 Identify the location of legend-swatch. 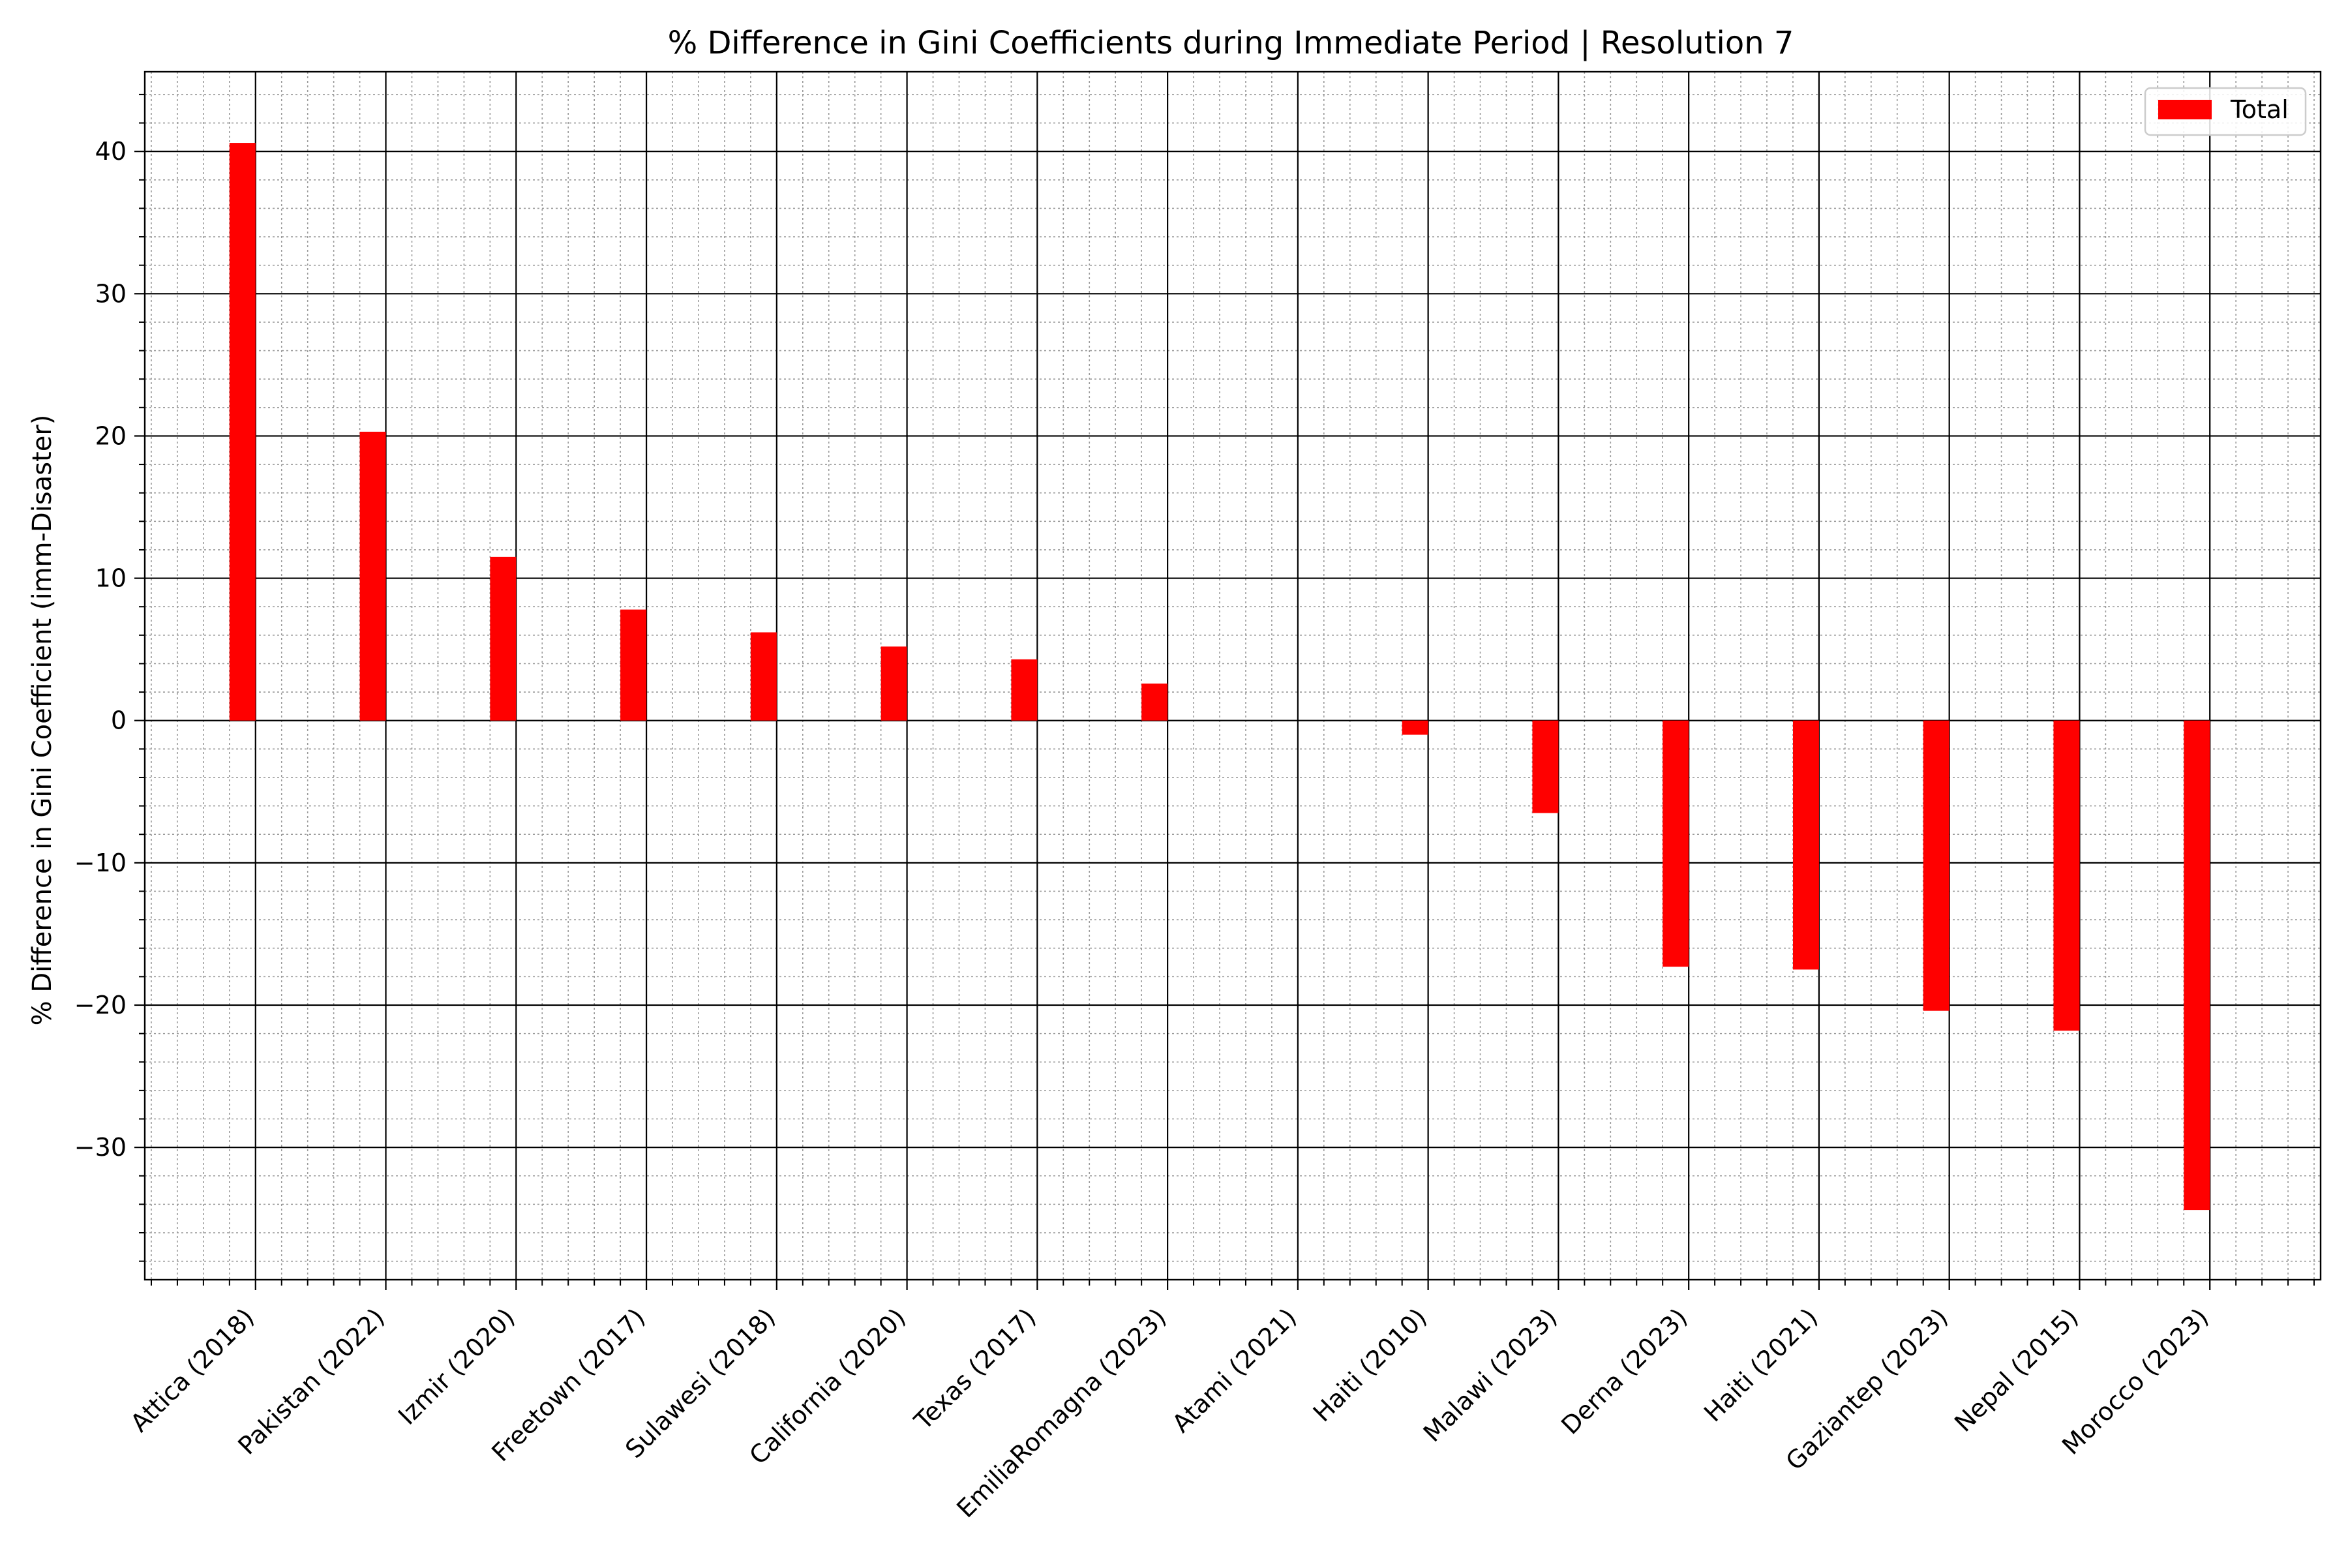
(2185, 109).